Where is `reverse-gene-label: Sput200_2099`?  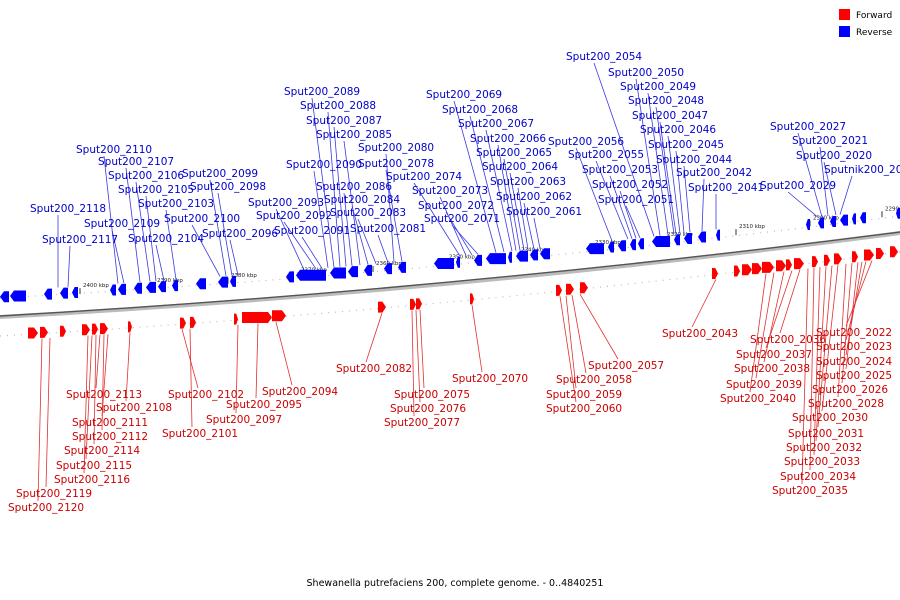
reverse-gene-label: Sput200_2099 is located at coordinates (220, 174).